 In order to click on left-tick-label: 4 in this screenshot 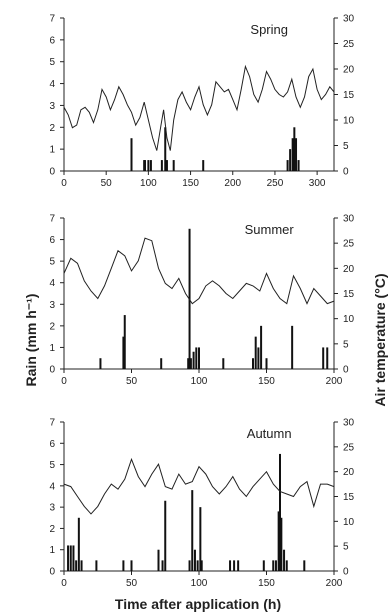, I will do `click(52, 84)`.